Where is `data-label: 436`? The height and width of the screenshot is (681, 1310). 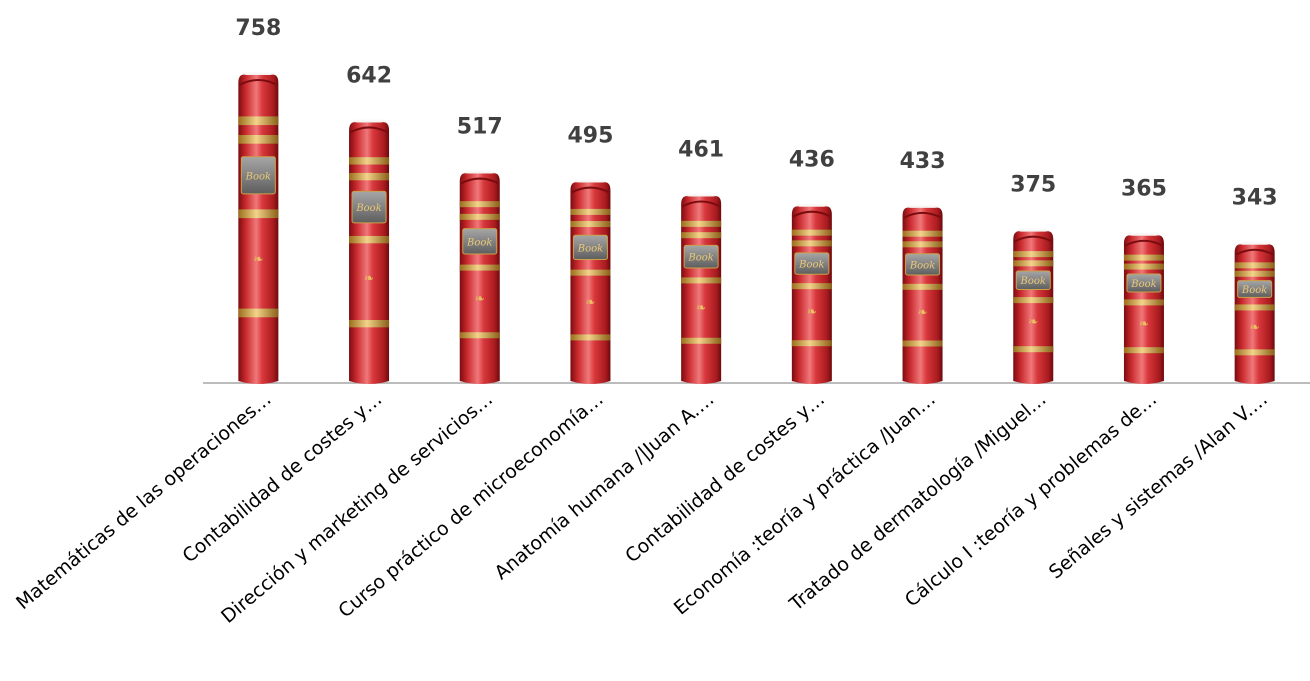
data-label: 436 is located at coordinates (812, 160).